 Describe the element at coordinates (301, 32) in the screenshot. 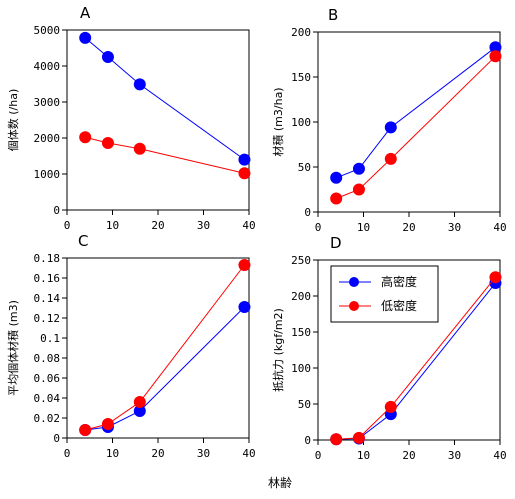

I see `panel-b-y-tick-label: 200` at that location.